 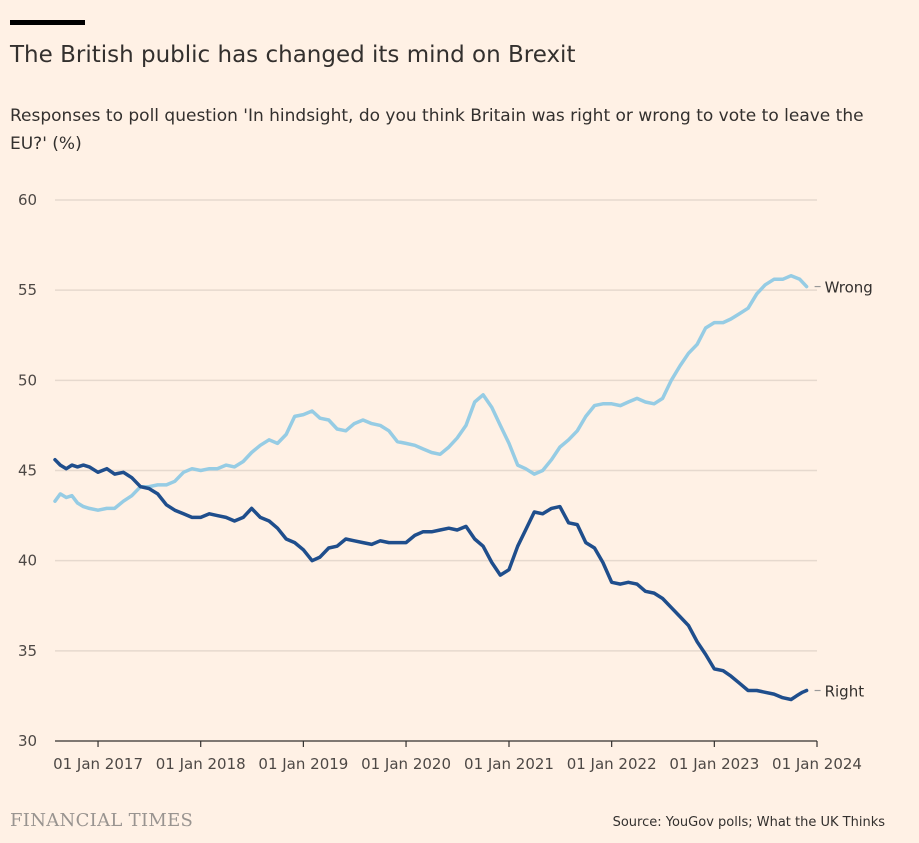 I want to click on x-tick-label: 01 Jan 2020, so click(x=406, y=764).